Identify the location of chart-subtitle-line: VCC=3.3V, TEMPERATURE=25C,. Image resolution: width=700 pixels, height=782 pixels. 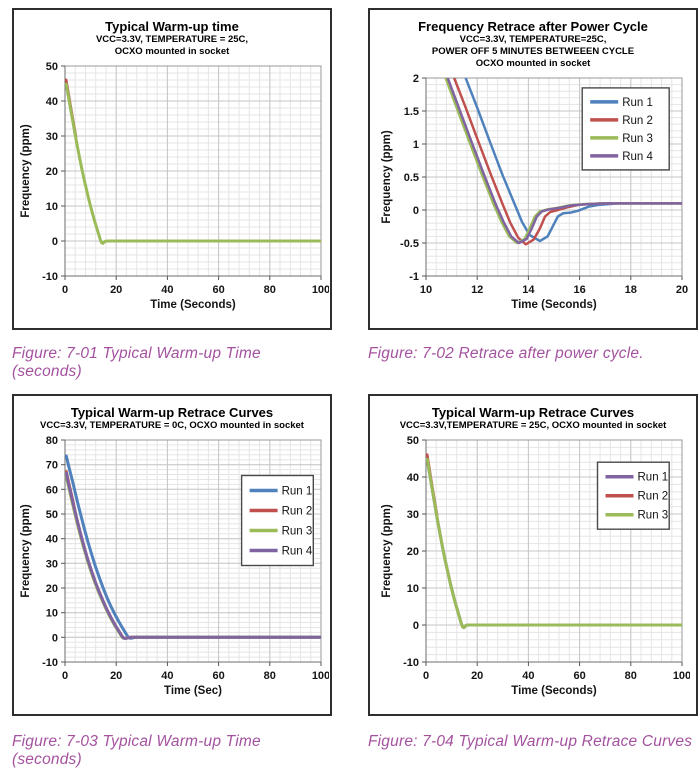
(533, 39).